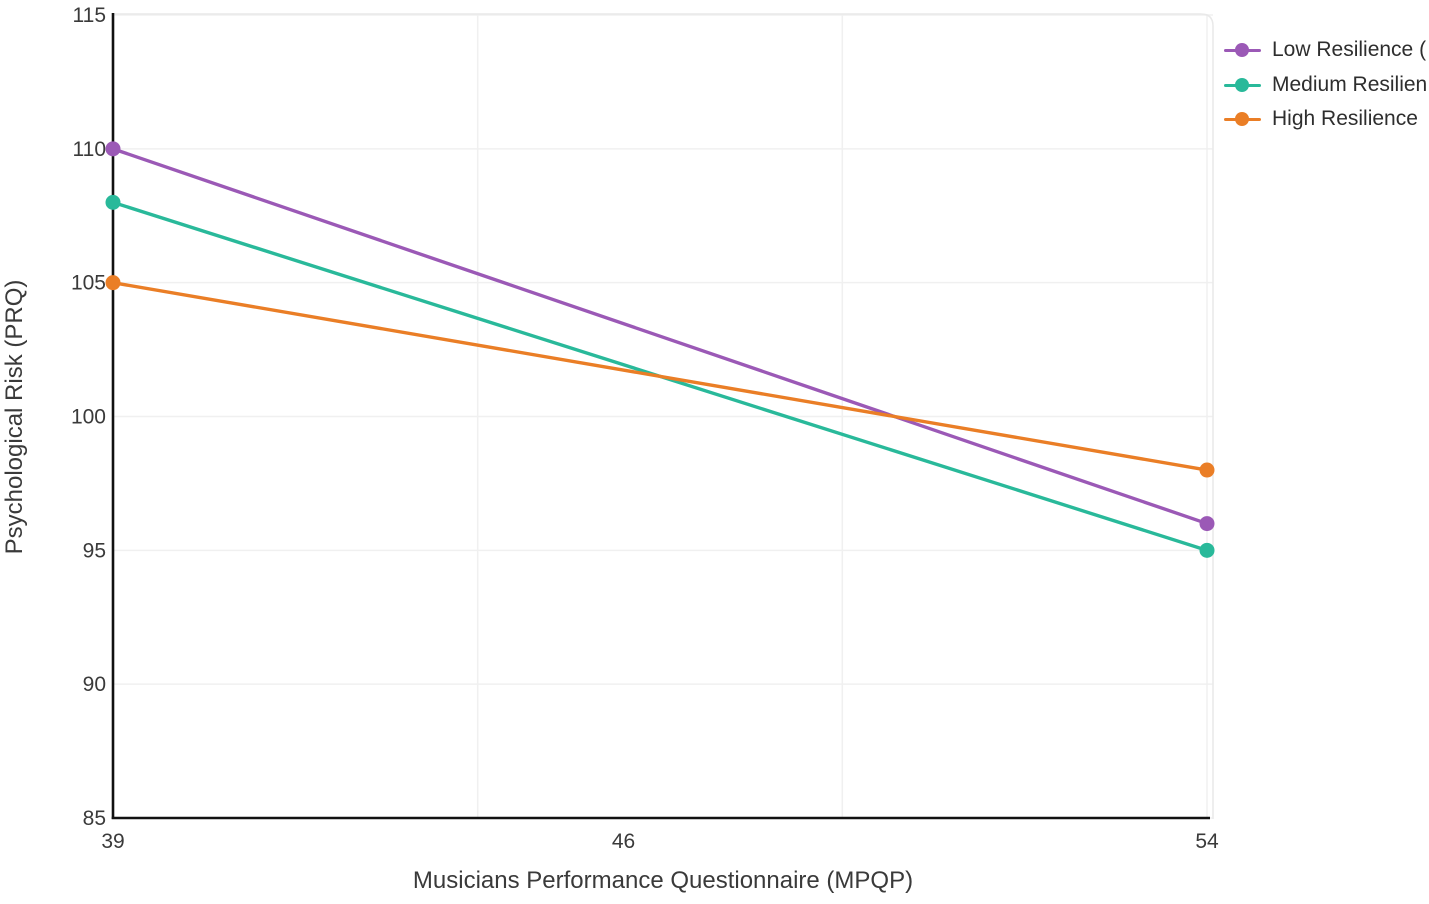 This screenshot has width=1429, height=904. Describe the element at coordinates (94, 550) in the screenshot. I see `y-tick-label: 95` at that location.